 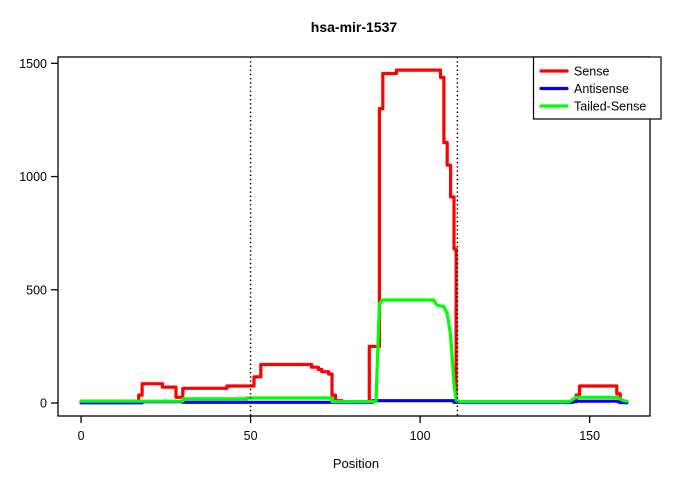 What do you see at coordinates (36, 290) in the screenshot?
I see `y-tick-label: 500` at bounding box center [36, 290].